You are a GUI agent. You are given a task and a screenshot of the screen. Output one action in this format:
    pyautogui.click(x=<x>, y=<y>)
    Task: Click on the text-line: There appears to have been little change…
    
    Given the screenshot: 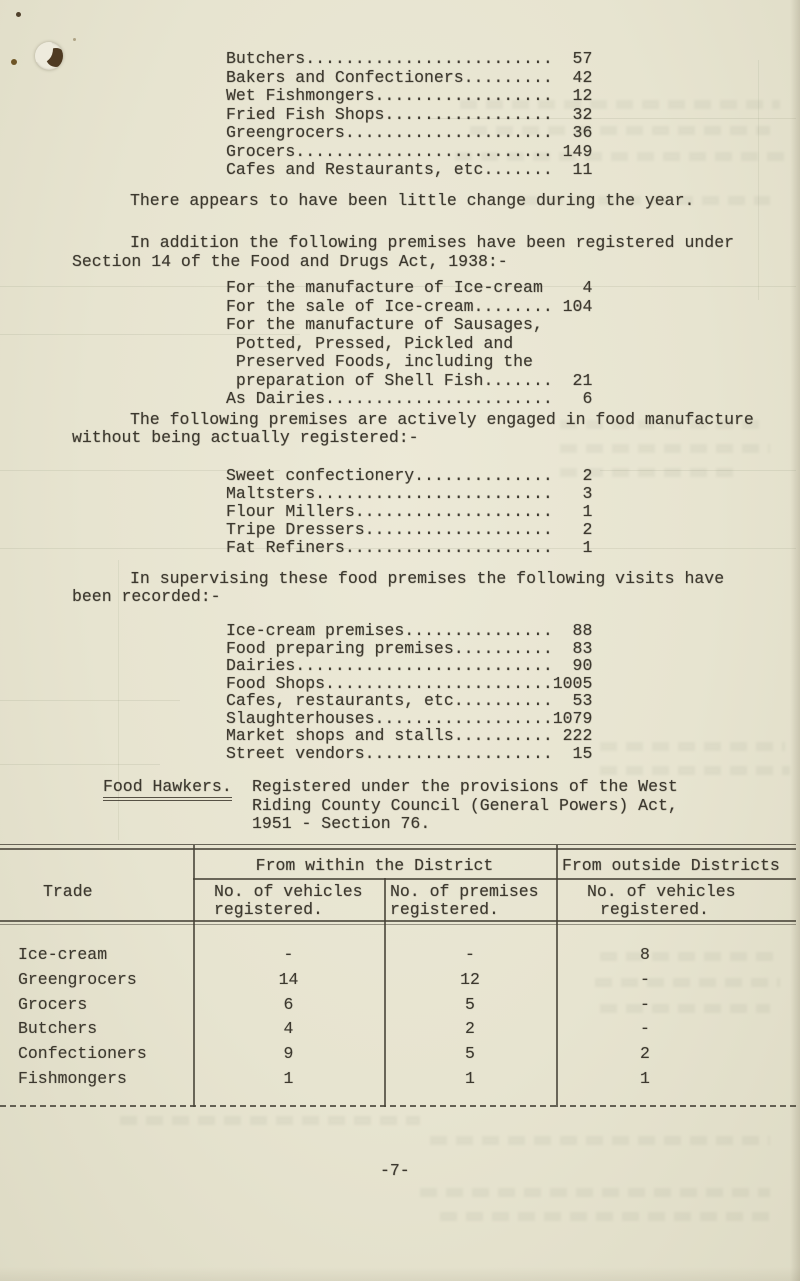 What is the action you would take?
    pyautogui.click(x=412, y=200)
    